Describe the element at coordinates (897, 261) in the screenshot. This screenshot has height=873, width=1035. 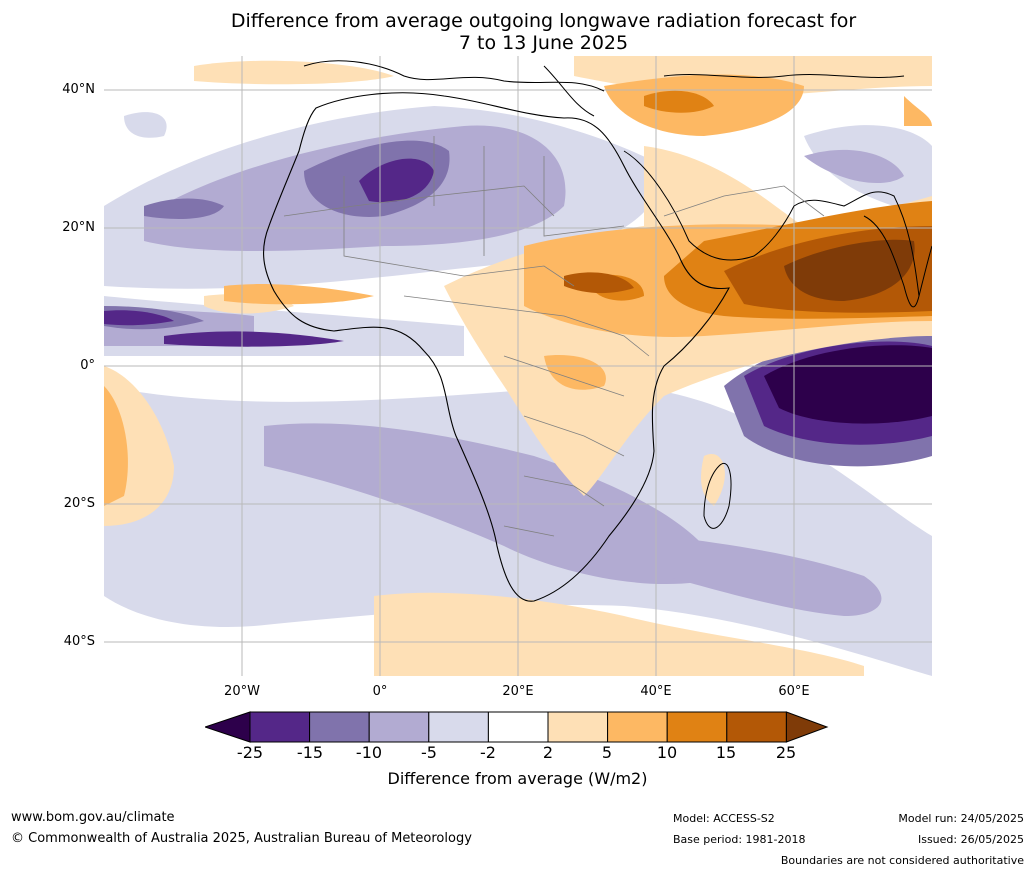
I see `india-coastline` at that location.